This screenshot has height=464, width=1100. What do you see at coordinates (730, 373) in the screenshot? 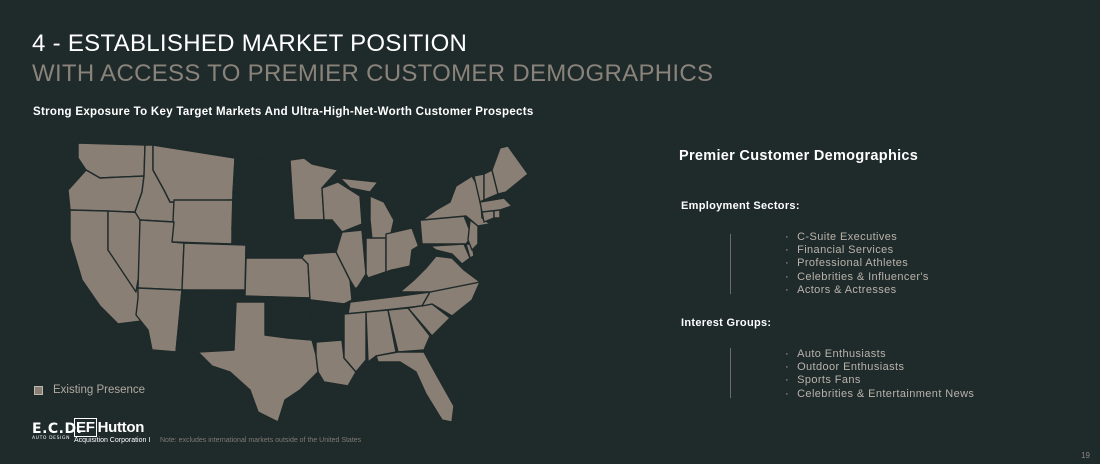
I see `interest-divider` at bounding box center [730, 373].